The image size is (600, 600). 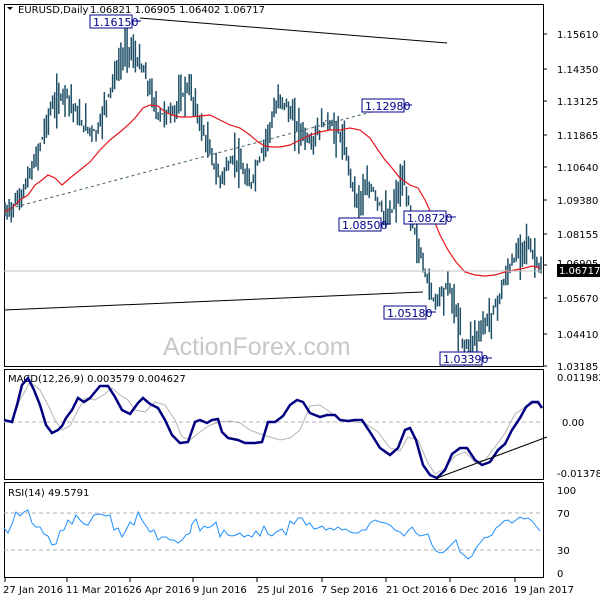 I want to click on macd-label: MACD(12,26,9) 0.003579 0.004627, so click(x=97, y=379).